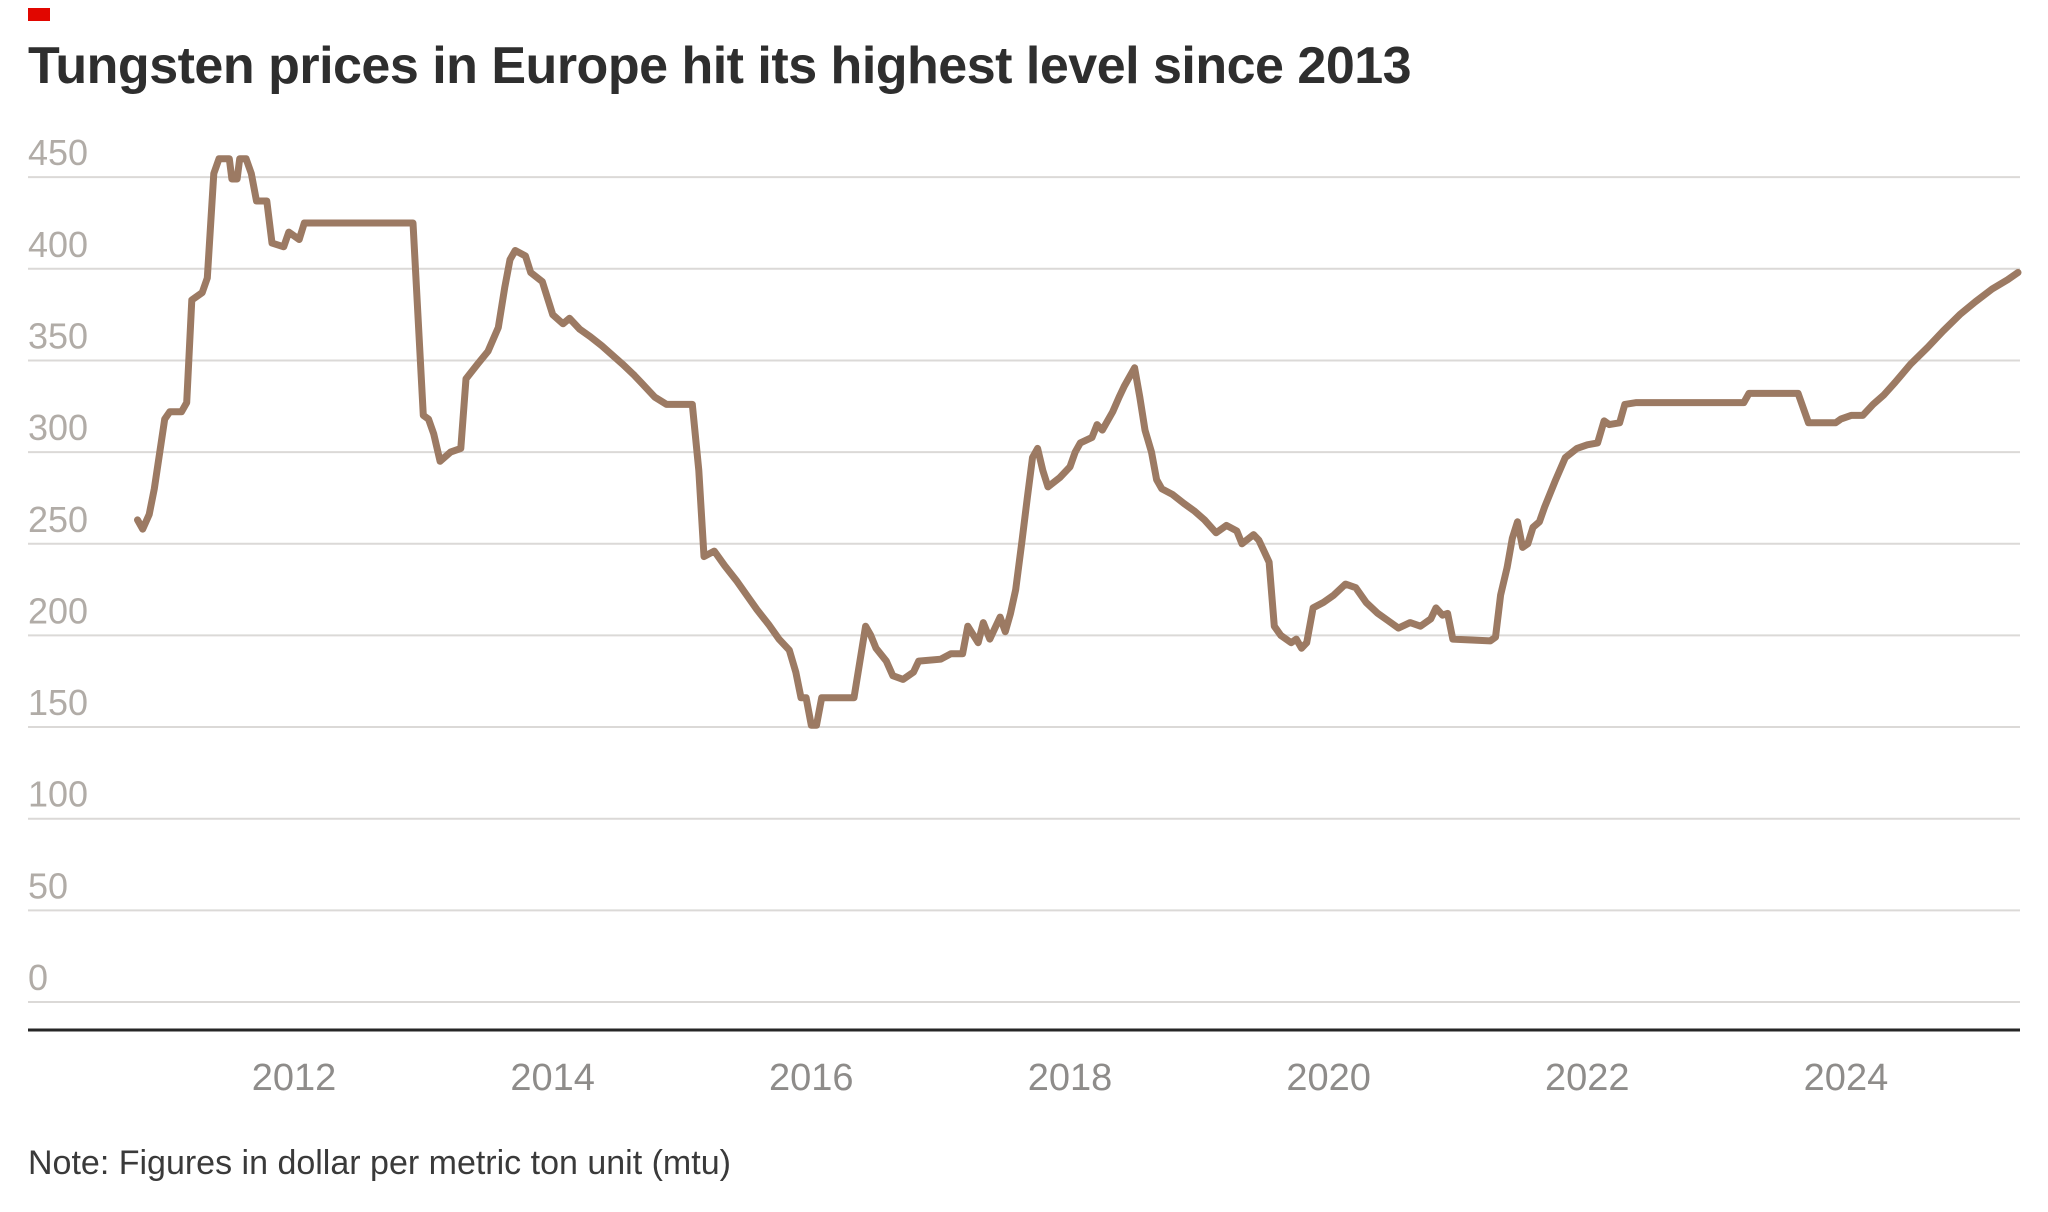 The image size is (2048, 1212). What do you see at coordinates (58, 519) in the screenshot?
I see `y-axis-tick-label: 250` at bounding box center [58, 519].